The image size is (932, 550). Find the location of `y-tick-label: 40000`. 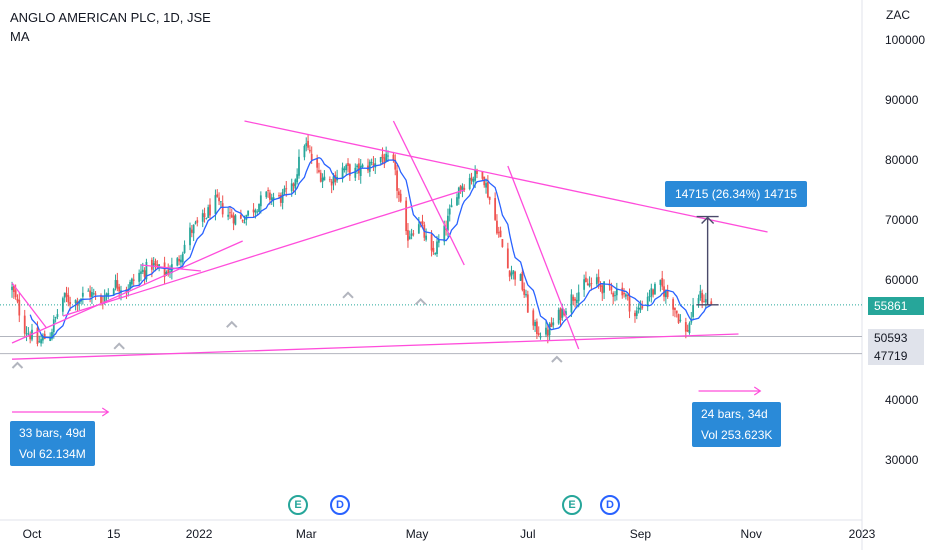

y-tick-label: 40000 is located at coordinates (902, 400).